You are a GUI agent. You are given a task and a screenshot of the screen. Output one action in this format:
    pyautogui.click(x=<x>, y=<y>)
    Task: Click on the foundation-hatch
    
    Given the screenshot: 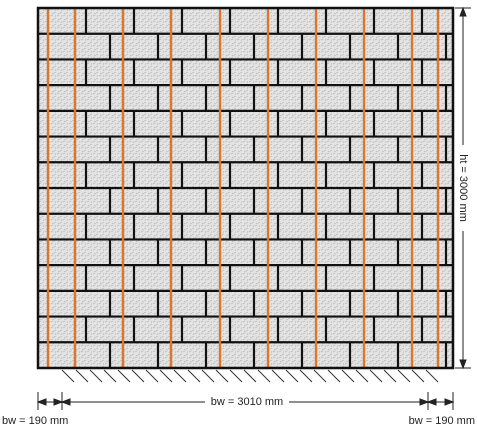 What is the action you would take?
    pyautogui.click(x=250, y=376)
    